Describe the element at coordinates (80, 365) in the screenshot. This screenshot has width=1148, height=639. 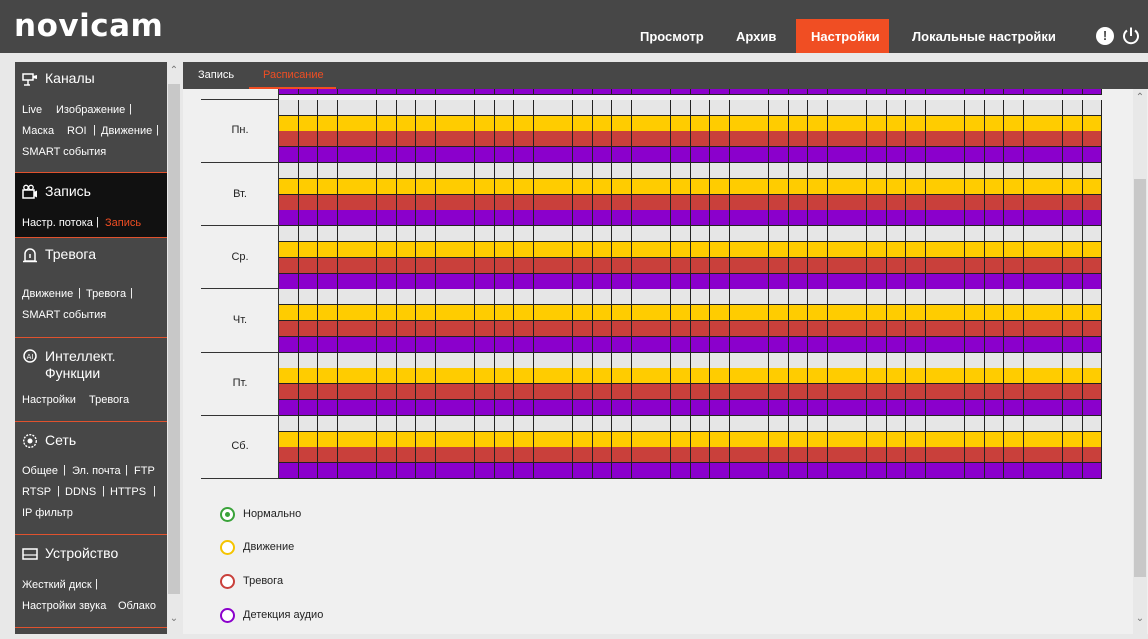
I see `sidebar-title-ai: Интеллект. Функции` at that location.